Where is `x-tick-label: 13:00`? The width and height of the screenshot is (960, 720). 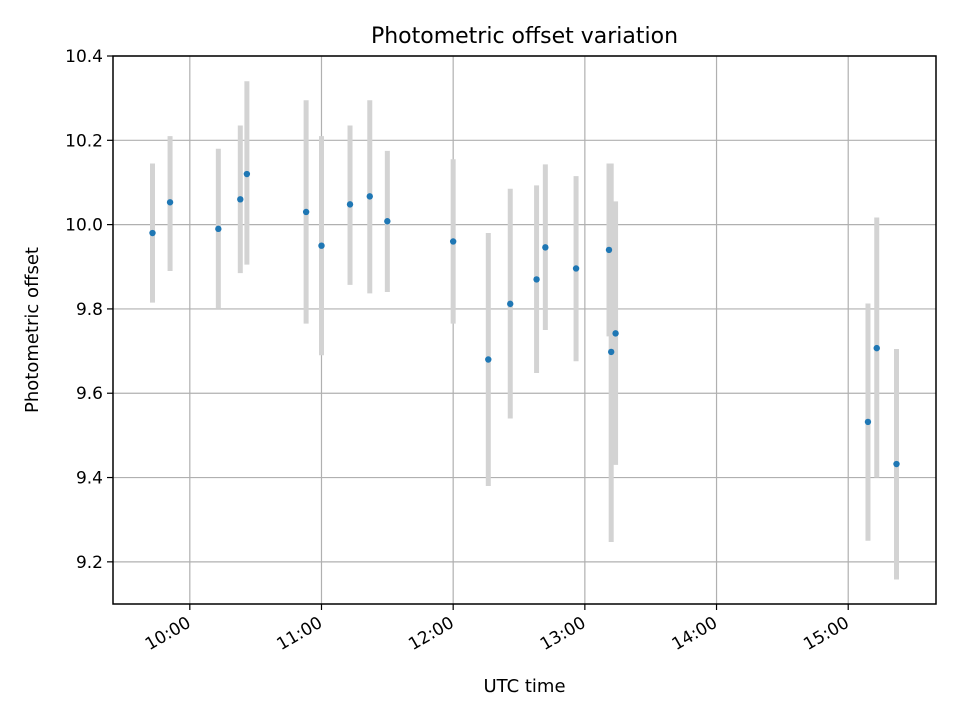 x-tick-label: 13:00 is located at coordinates (563, 634).